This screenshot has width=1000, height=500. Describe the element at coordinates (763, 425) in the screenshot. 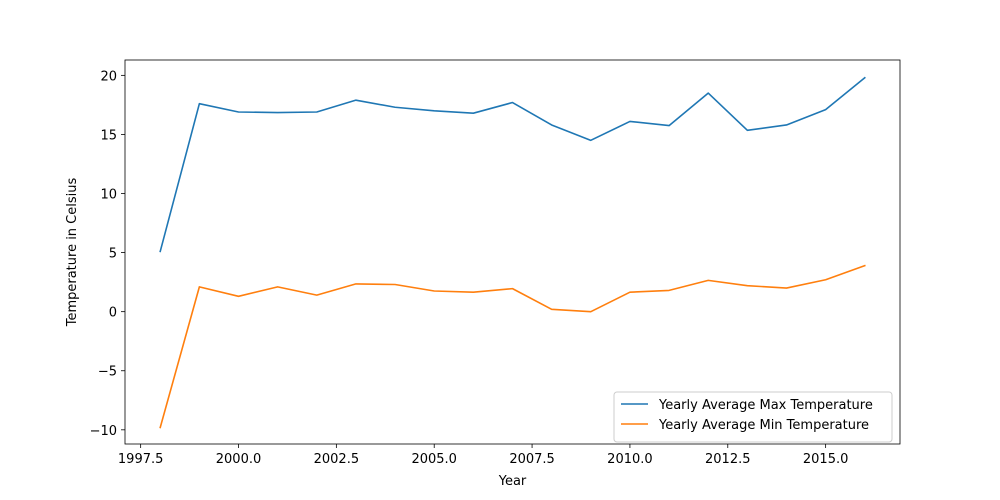

I see `legend-label: Yearly Average Min Temperature` at that location.